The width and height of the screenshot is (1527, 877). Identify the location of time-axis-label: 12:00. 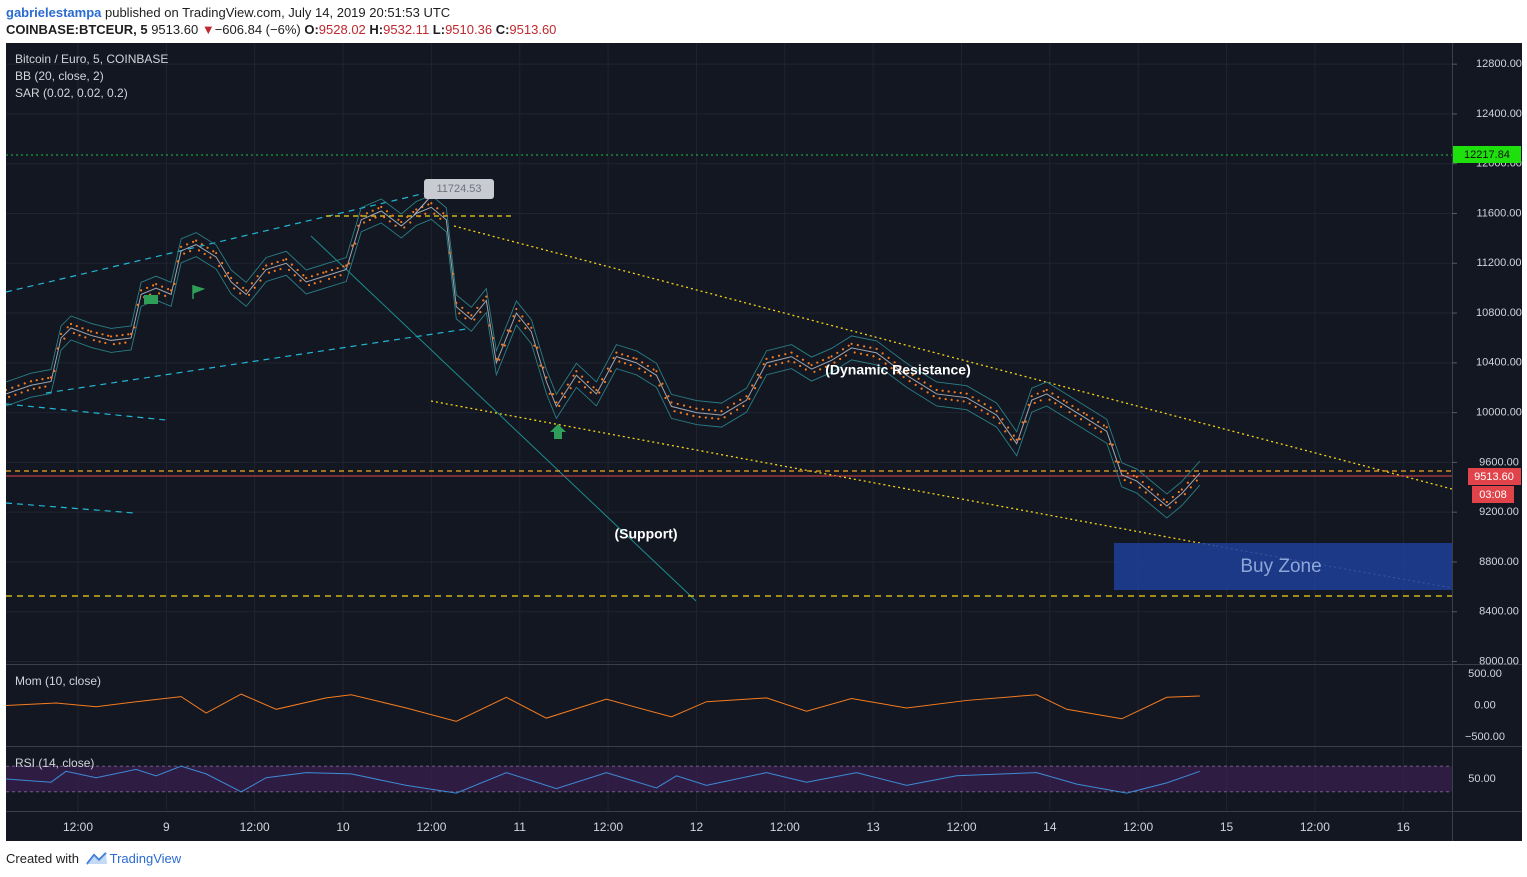
(785, 827).